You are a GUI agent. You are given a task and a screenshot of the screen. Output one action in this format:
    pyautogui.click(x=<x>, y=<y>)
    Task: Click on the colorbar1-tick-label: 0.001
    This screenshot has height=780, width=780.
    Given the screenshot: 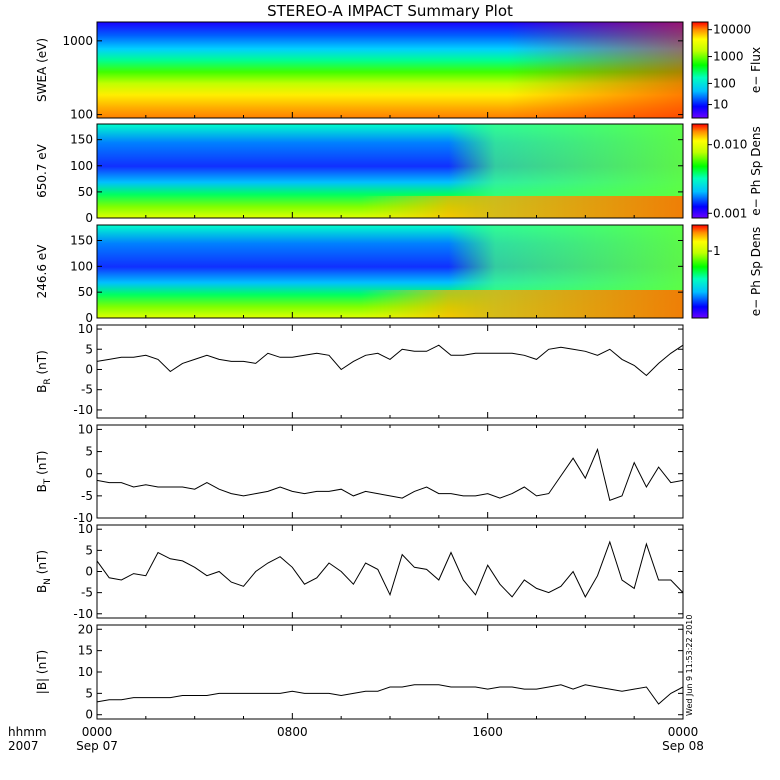 What is the action you would take?
    pyautogui.click(x=730, y=213)
    